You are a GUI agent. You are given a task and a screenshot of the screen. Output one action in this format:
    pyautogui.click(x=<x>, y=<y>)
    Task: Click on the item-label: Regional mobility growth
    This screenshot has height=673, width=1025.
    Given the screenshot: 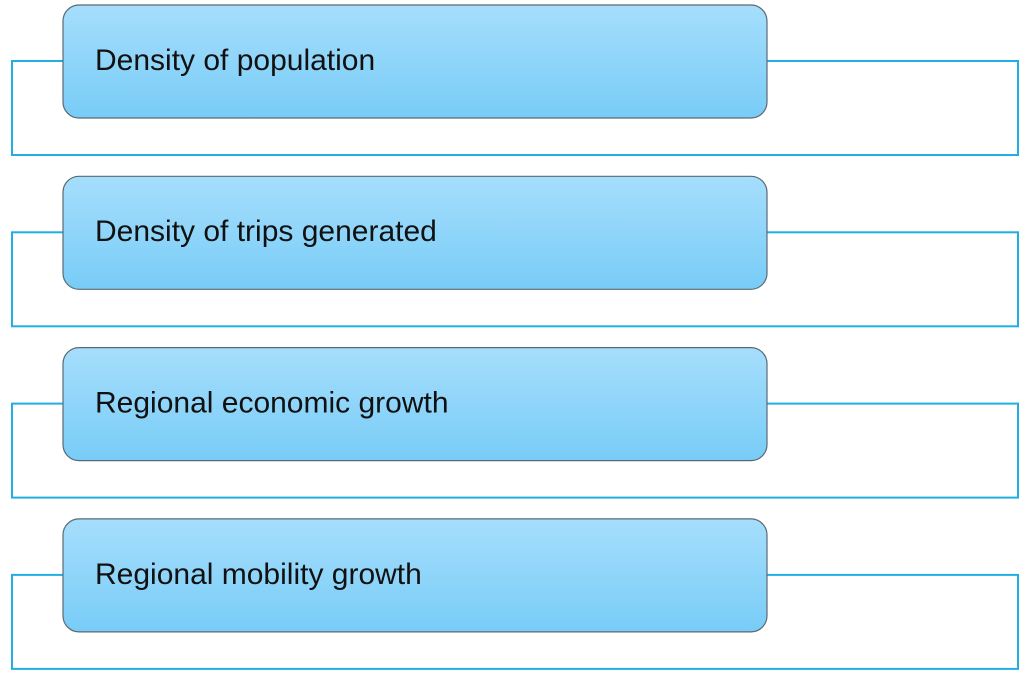 What is the action you would take?
    pyautogui.click(x=258, y=574)
    